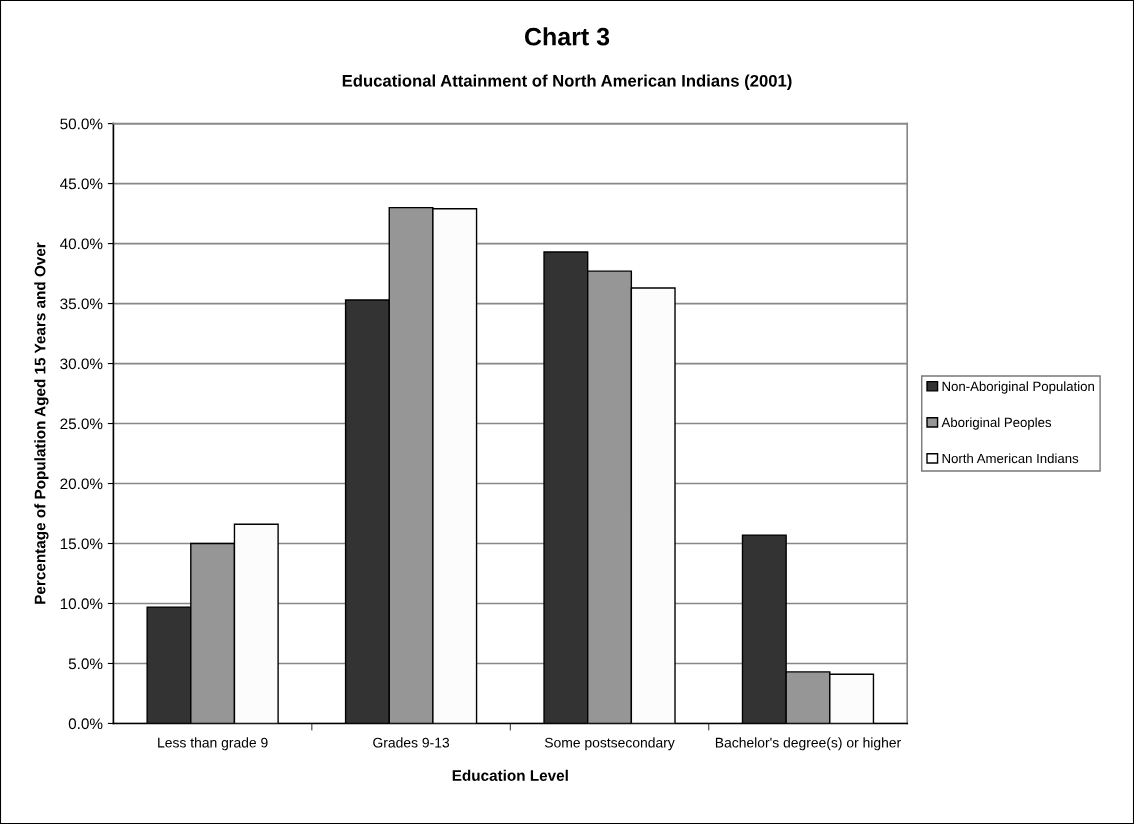 Image resolution: width=1134 pixels, height=824 pixels. I want to click on legend-label: Aboriginal Peoples, so click(996, 423).